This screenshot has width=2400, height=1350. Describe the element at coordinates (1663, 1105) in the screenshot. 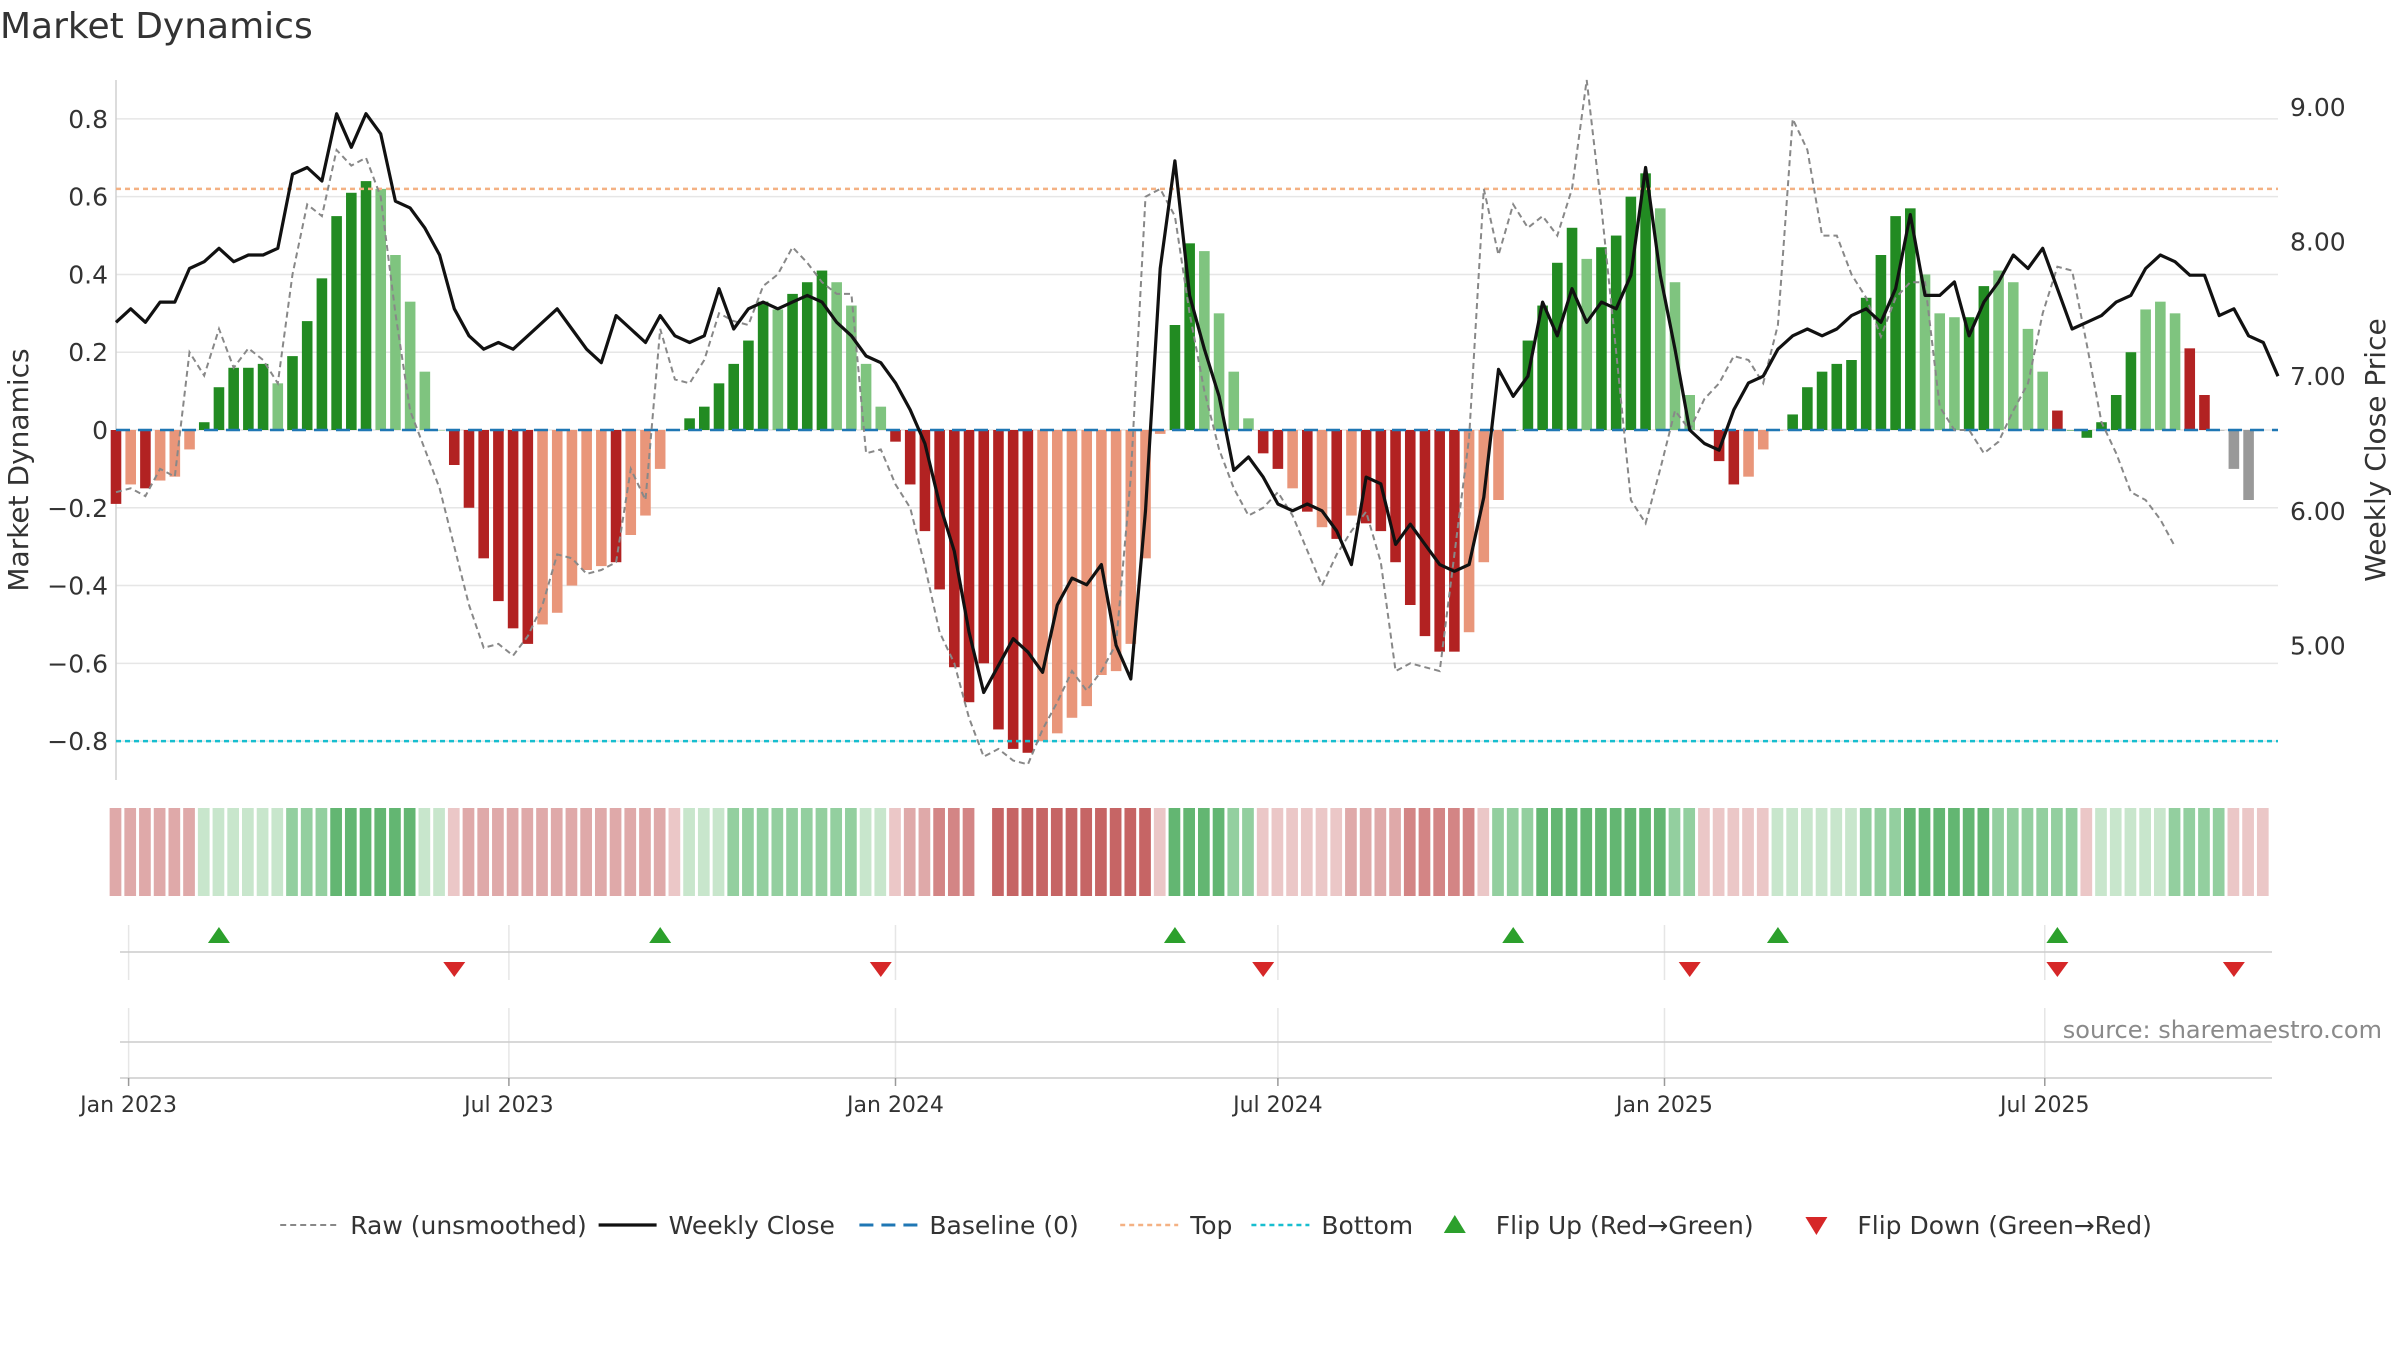

I see `x-tick-label: Jan 2025` at that location.